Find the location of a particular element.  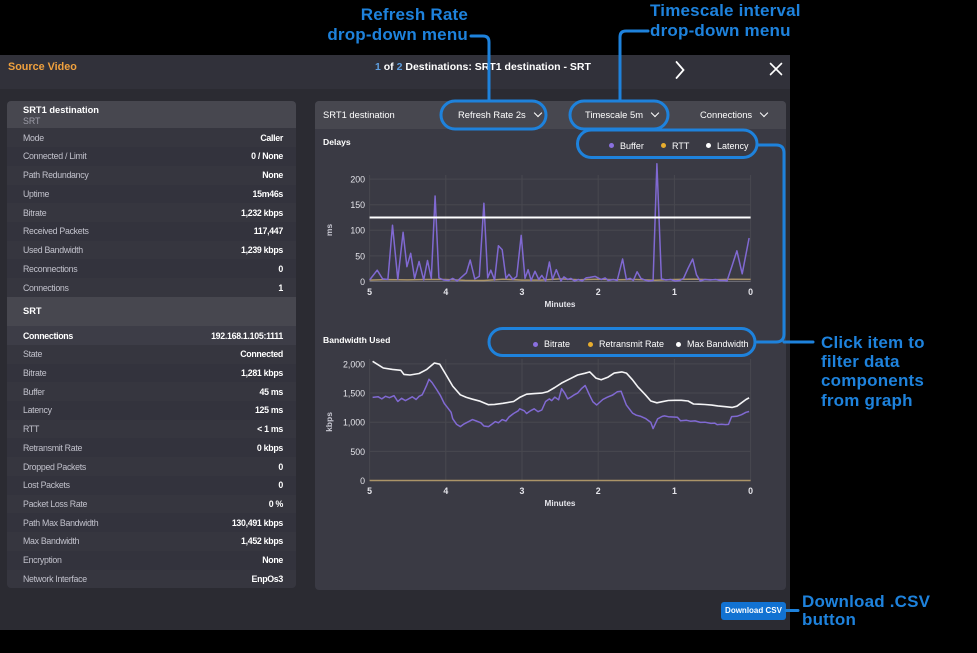

svg-text: 2,000 is located at coordinates (354, 364).